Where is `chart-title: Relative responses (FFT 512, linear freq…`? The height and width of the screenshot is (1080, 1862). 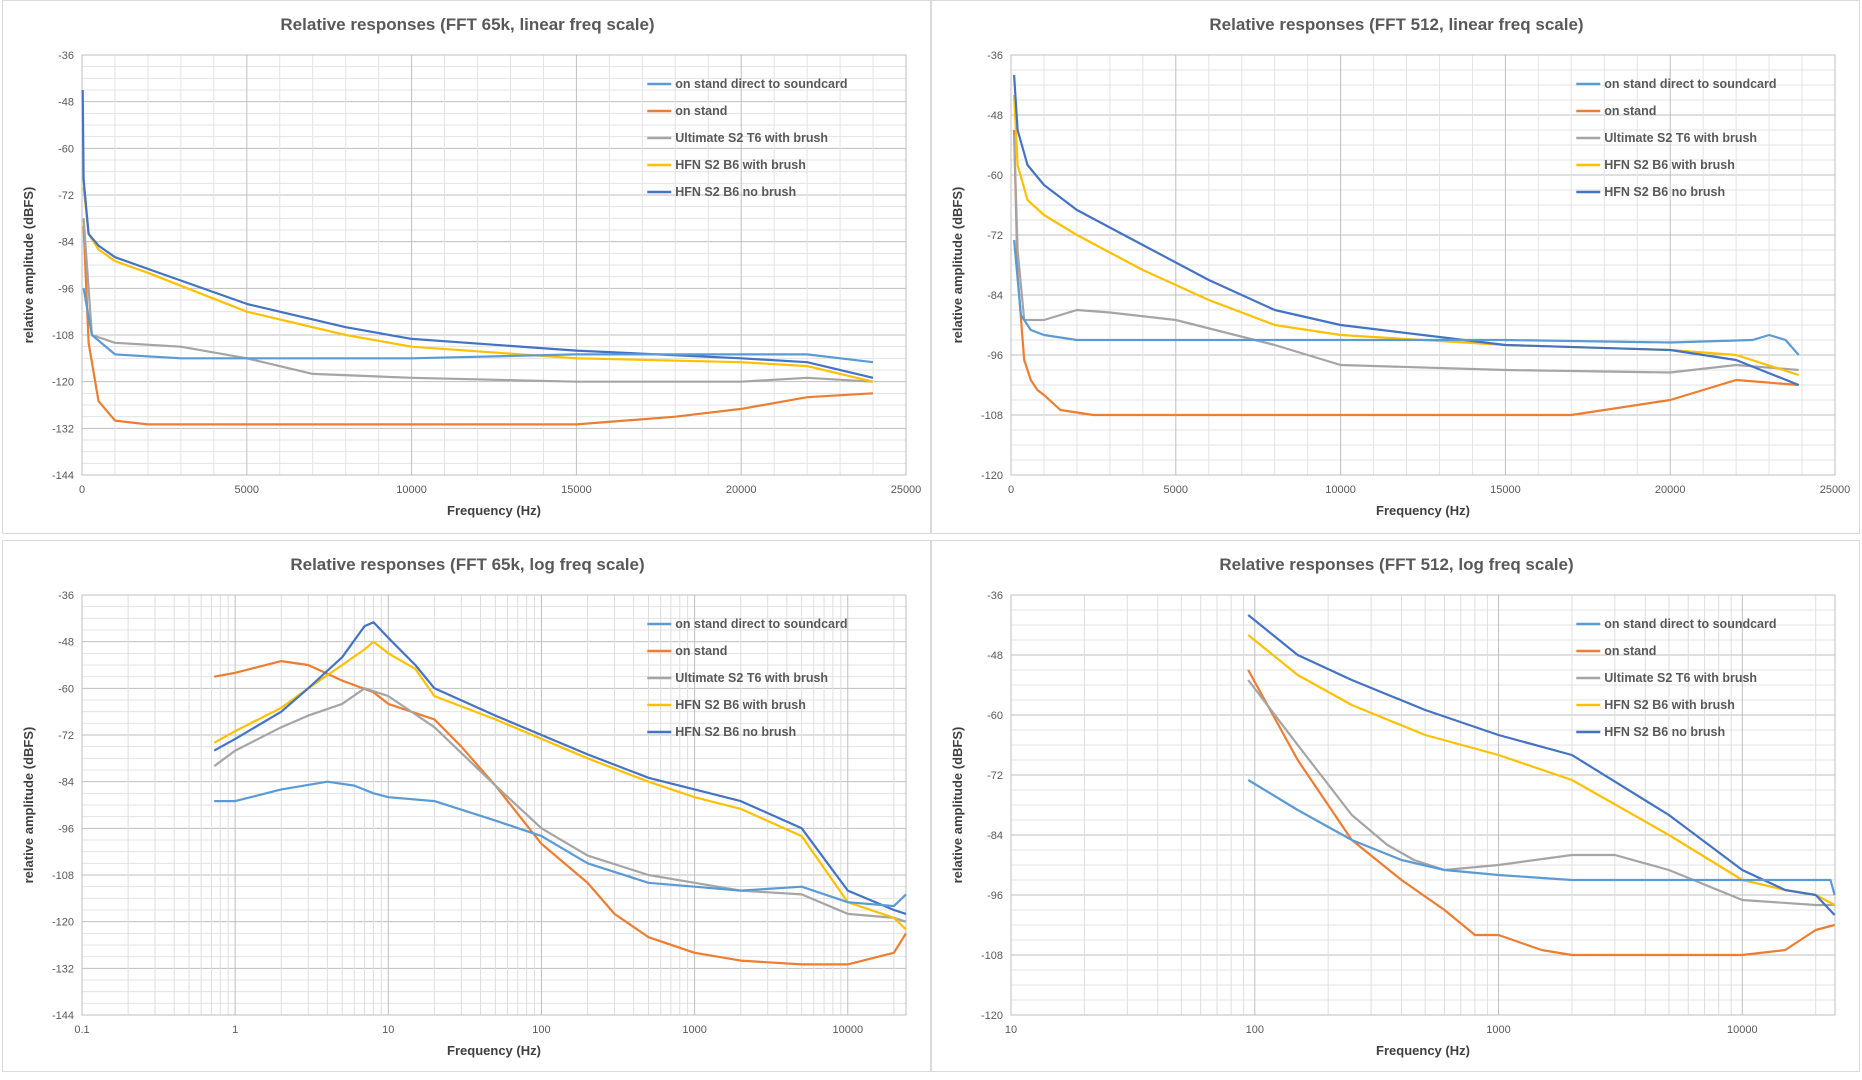
chart-title: Relative responses (FFT 512, linear freq… is located at coordinates (1396, 24).